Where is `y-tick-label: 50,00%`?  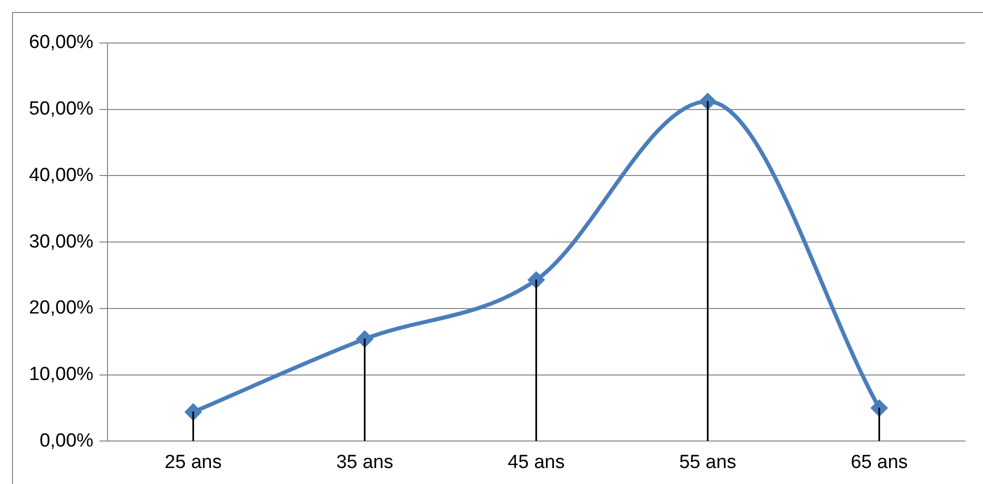
y-tick-label: 50,00% is located at coordinates (61, 109).